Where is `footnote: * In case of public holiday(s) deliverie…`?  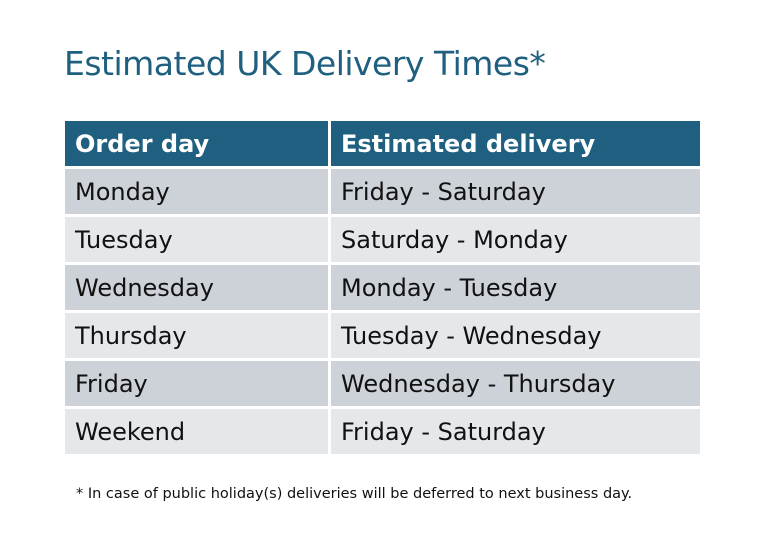 footnote: * In case of public holiday(s) deliverie… is located at coordinates (354, 494).